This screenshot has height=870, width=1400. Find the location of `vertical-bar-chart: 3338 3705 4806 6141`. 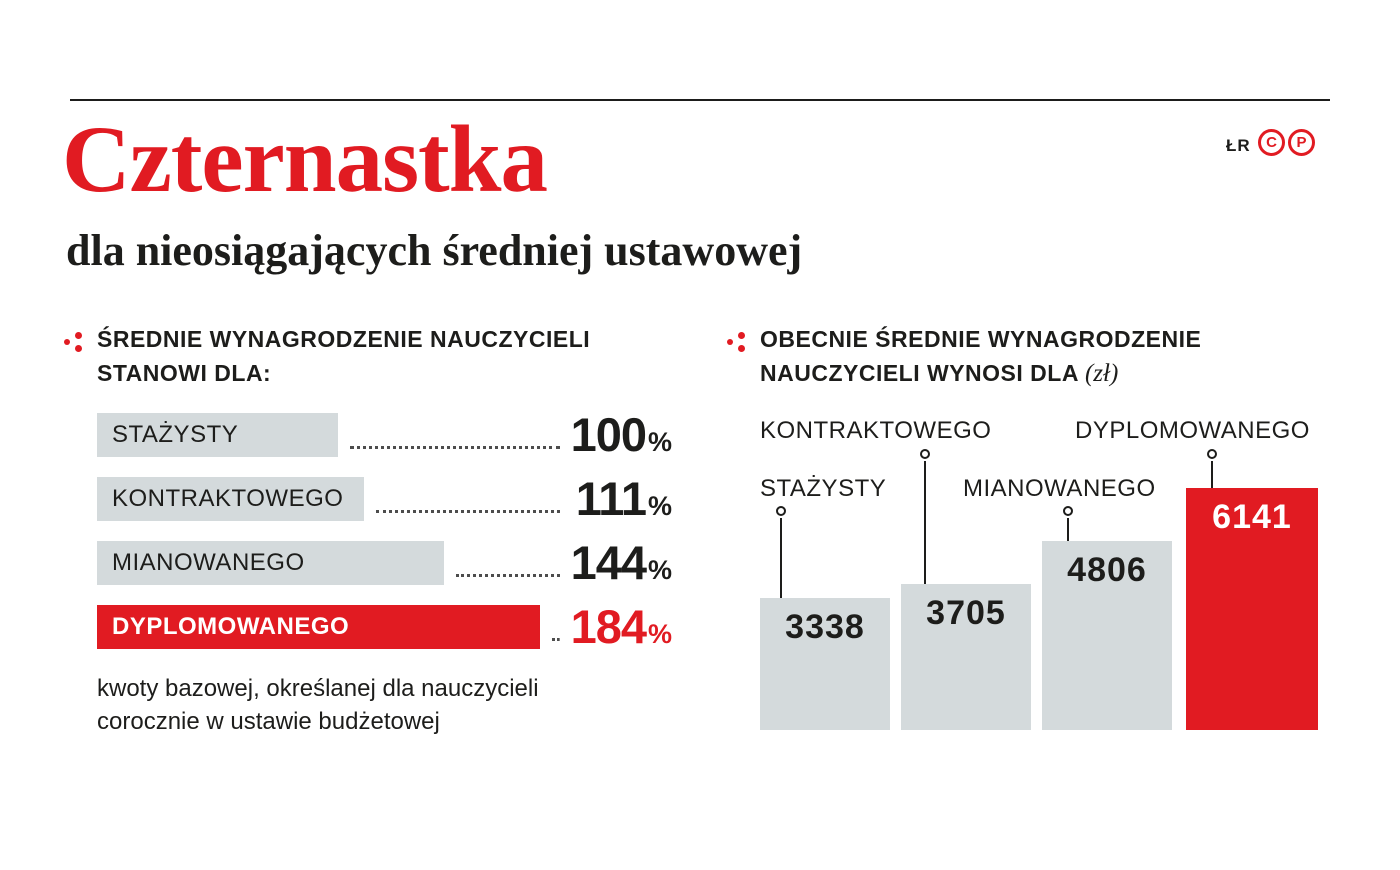

vertical-bar-chart: 3338 3705 4806 6141 is located at coordinates (1040, 609).